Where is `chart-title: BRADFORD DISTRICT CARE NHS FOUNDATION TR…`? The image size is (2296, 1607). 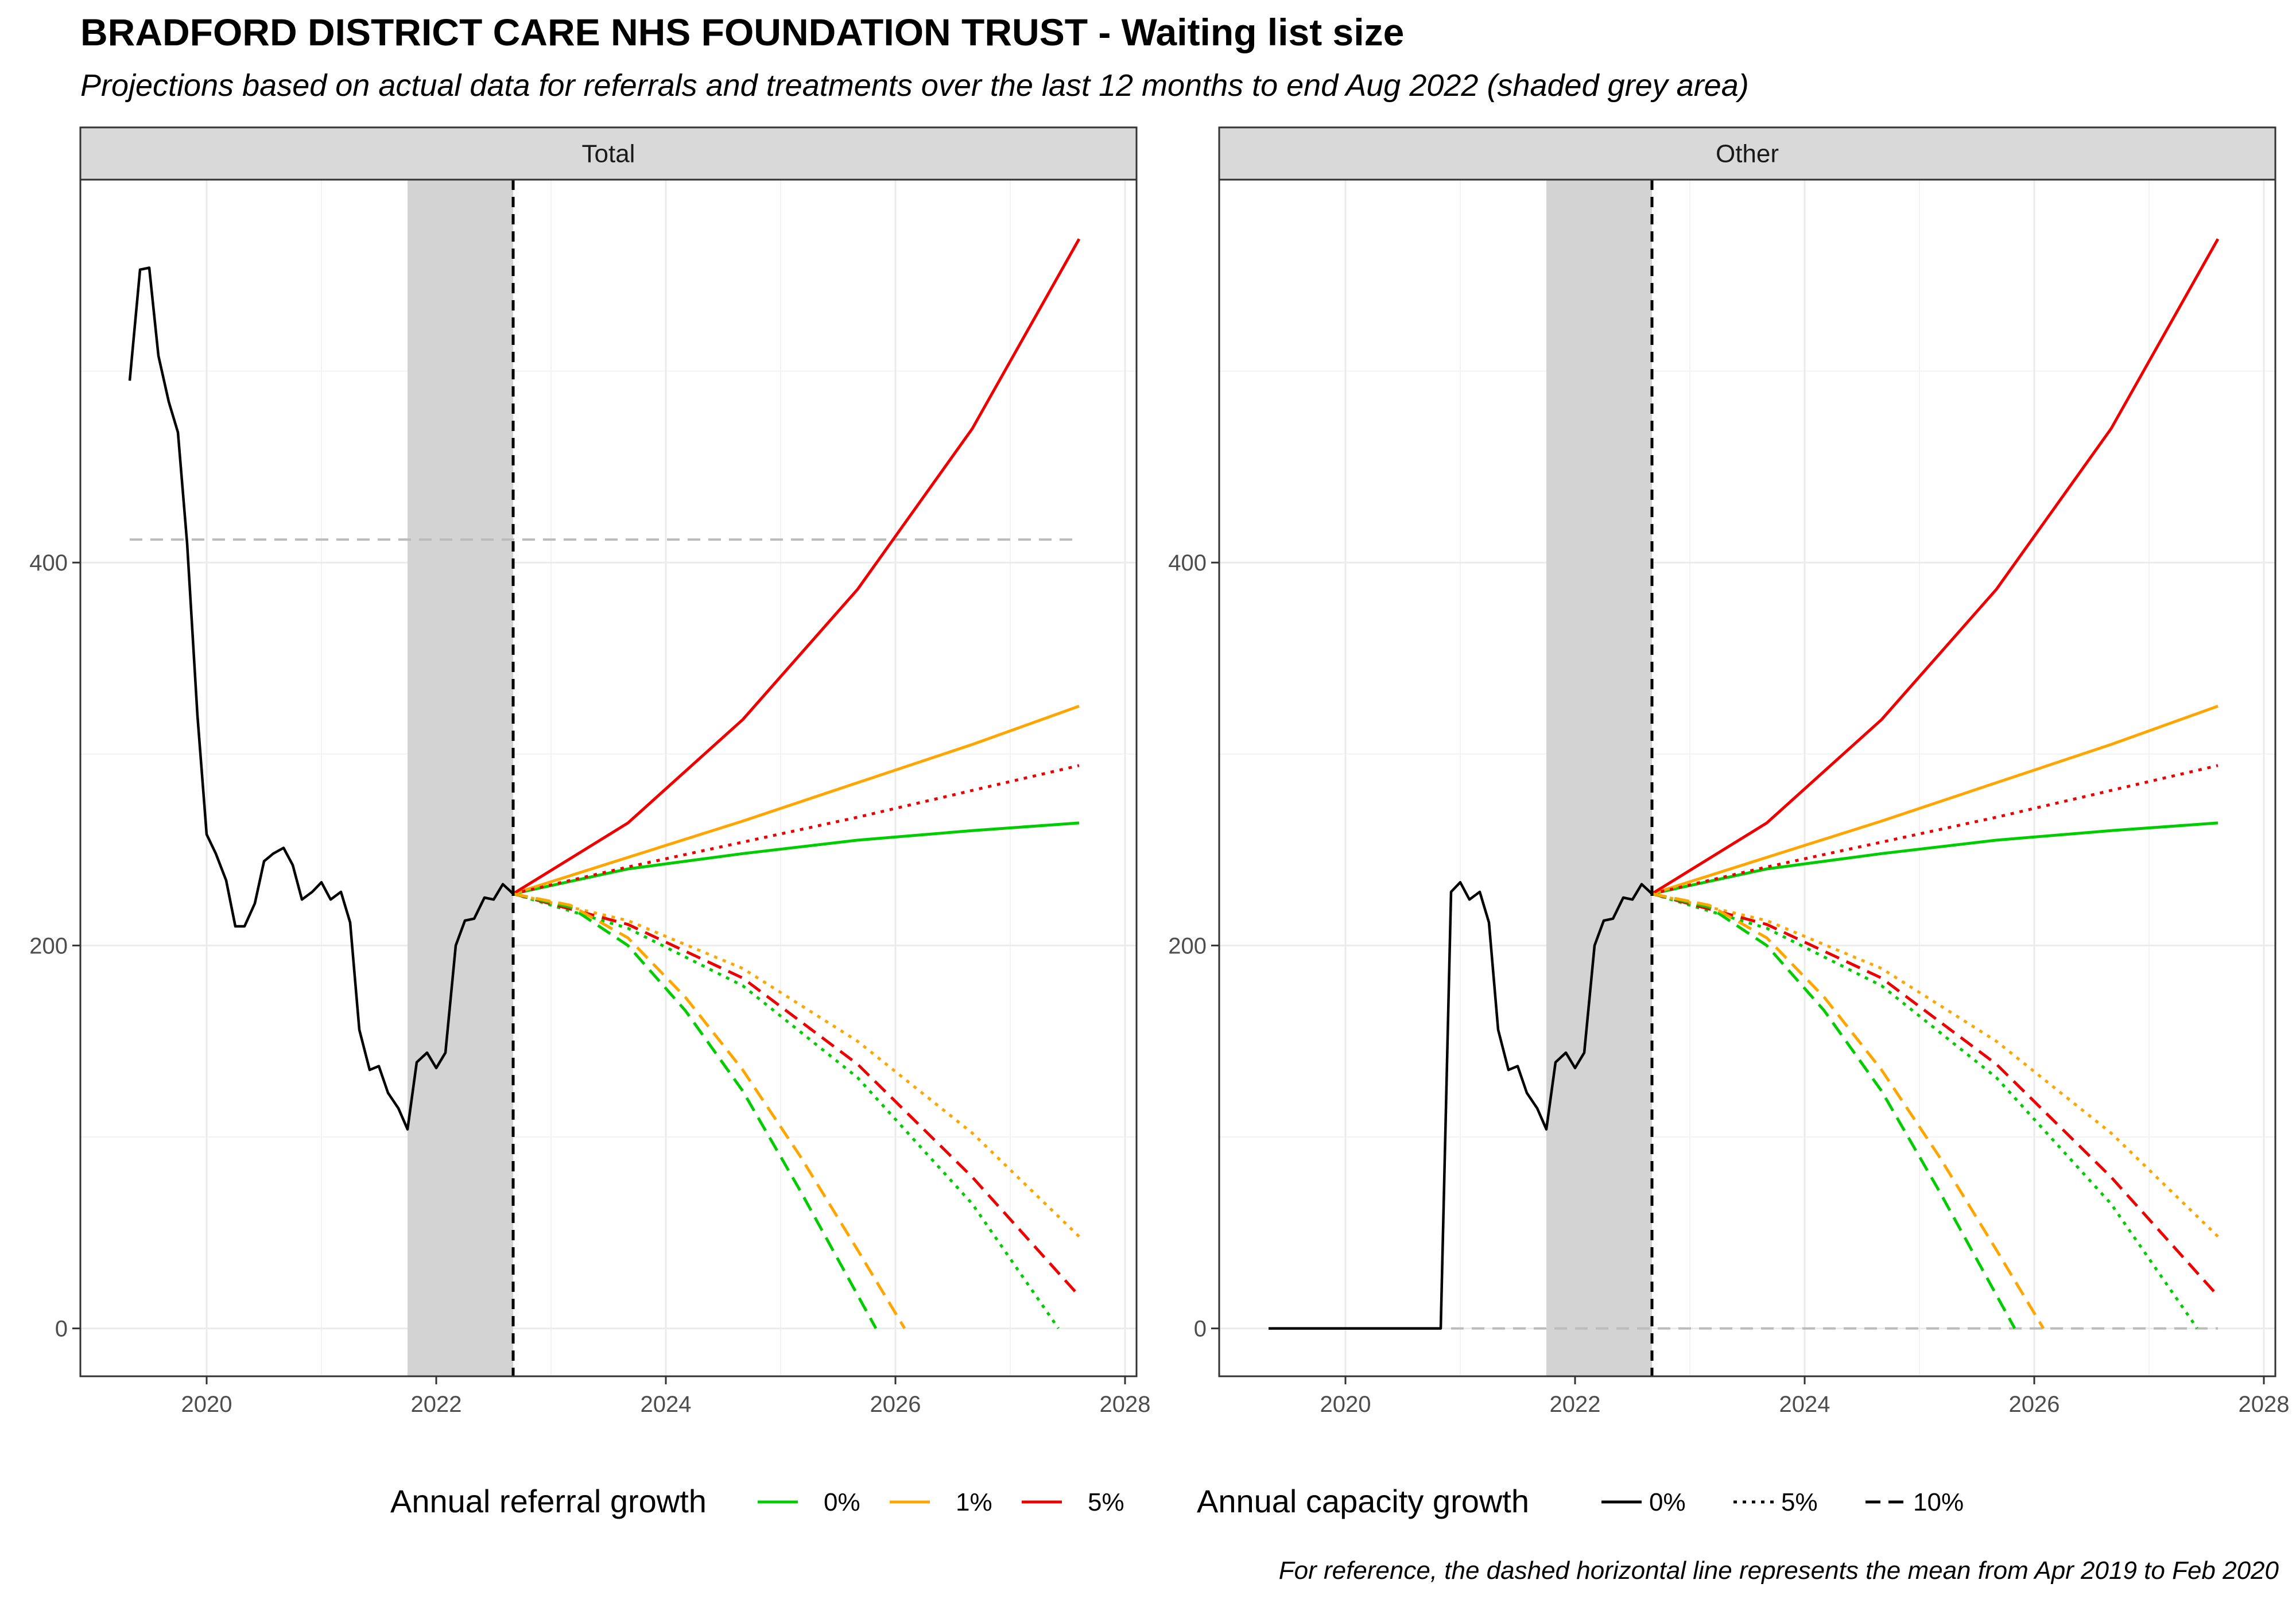 chart-title: BRADFORD DISTRICT CARE NHS FOUNDATION TR… is located at coordinates (742, 32).